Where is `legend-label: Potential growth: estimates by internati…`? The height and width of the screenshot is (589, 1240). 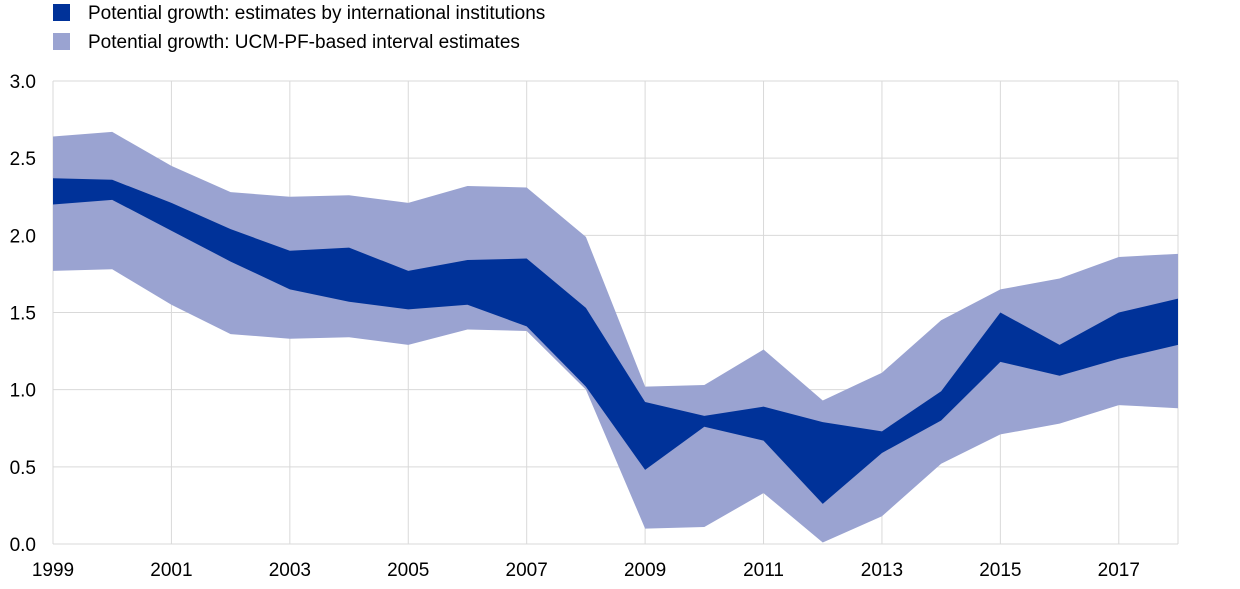
legend-label: Potential growth: estimates by internati… is located at coordinates (316, 13).